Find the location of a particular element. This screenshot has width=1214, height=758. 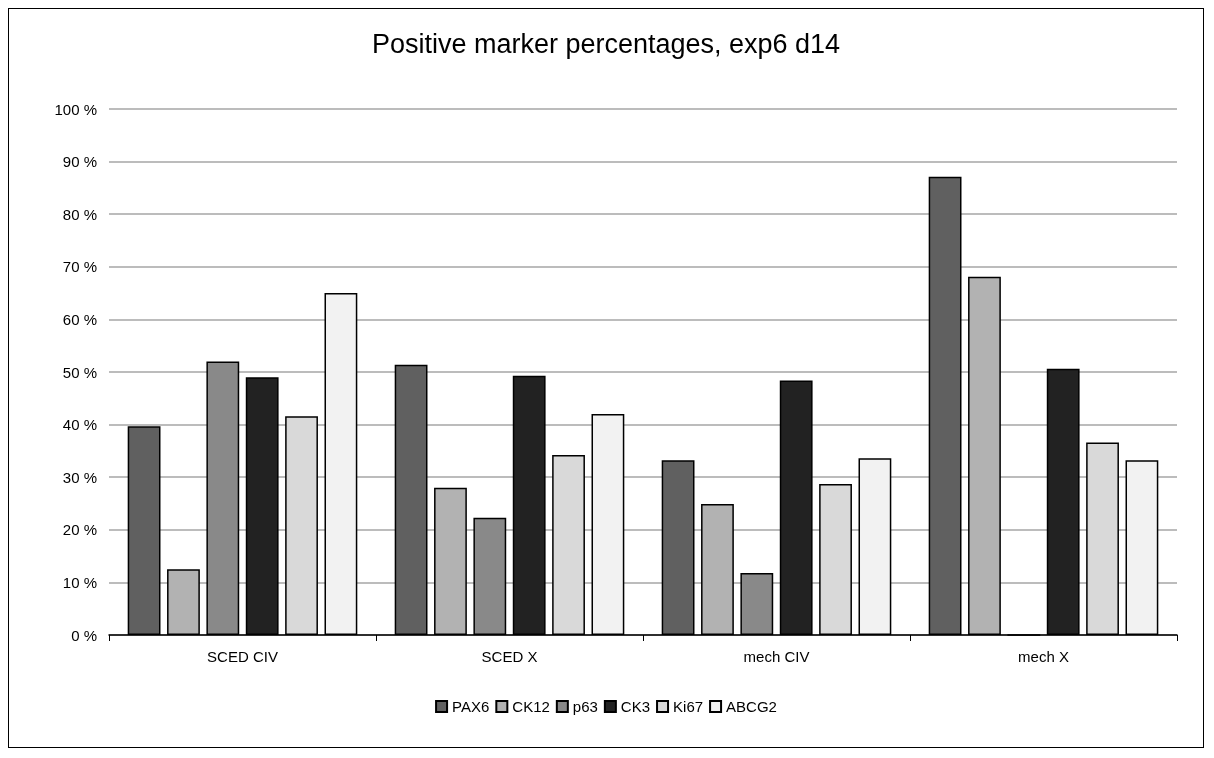

legend-label: CK3 is located at coordinates (635, 706).